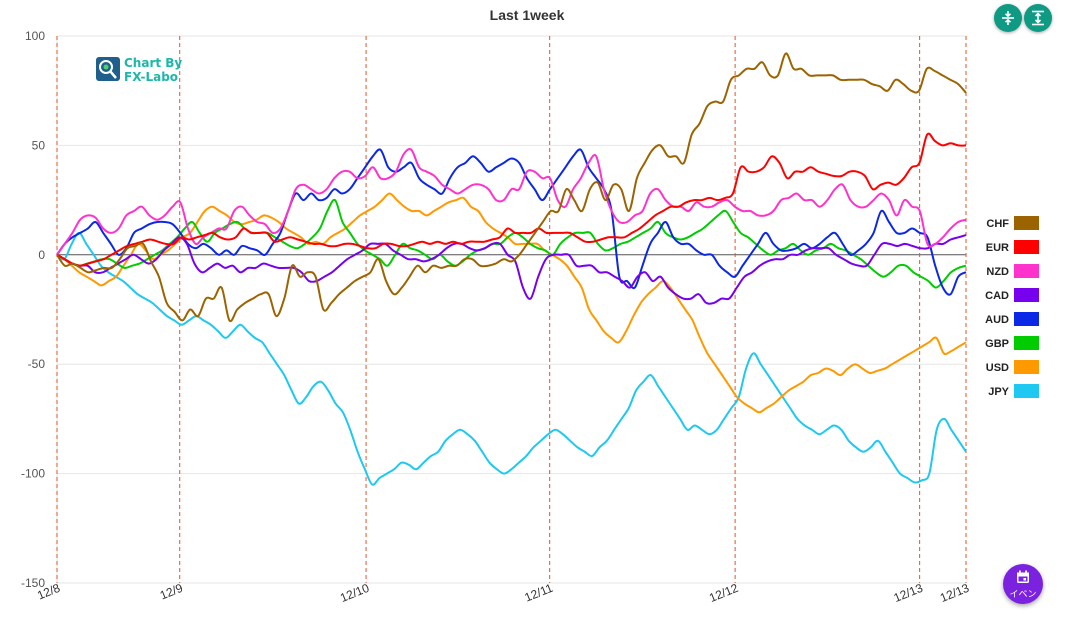 Image resolution: width=1069 pixels, height=621 pixels. I want to click on chart-title: Last 1week, so click(527, 15).